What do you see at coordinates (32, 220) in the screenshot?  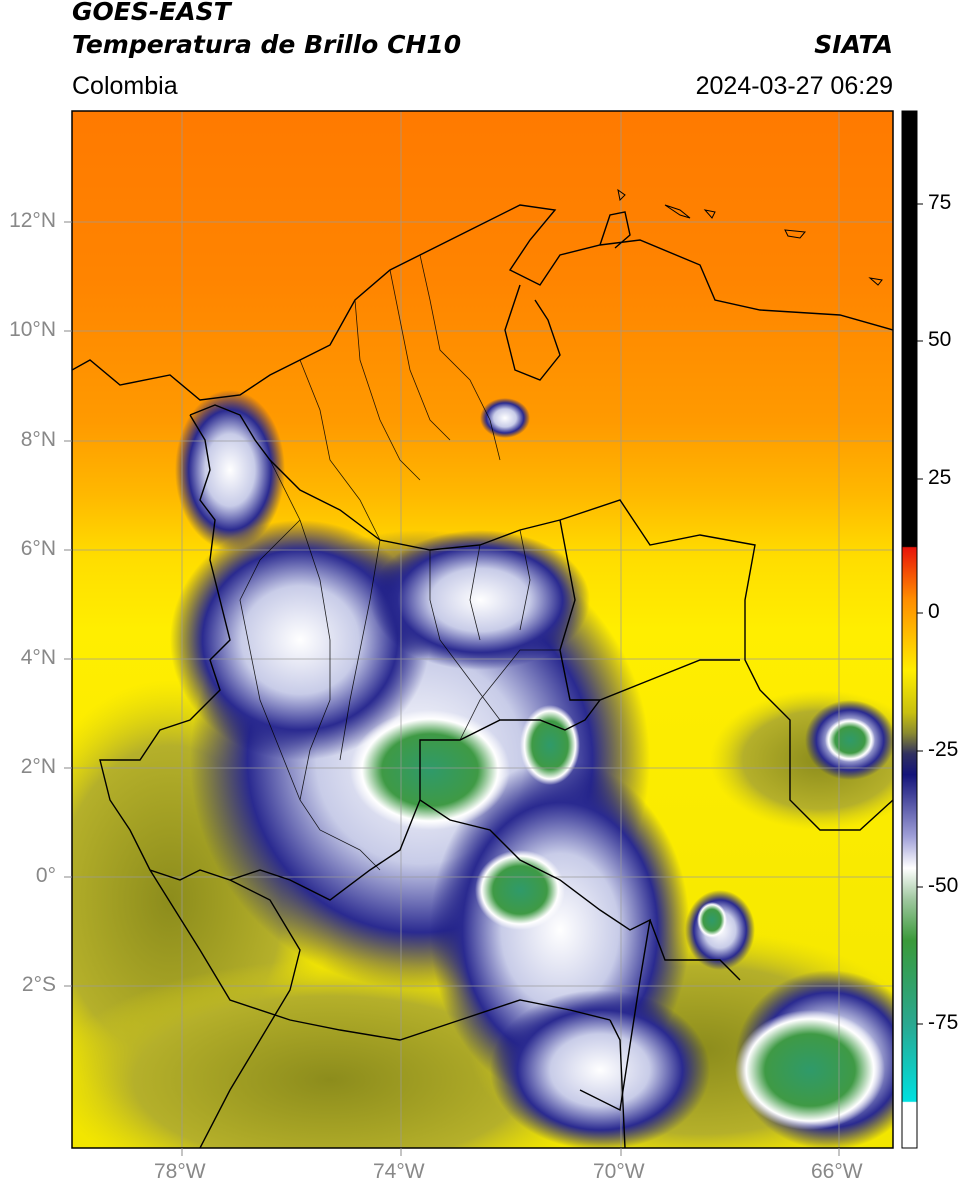 I see `lat-label-12n: 12°N` at bounding box center [32, 220].